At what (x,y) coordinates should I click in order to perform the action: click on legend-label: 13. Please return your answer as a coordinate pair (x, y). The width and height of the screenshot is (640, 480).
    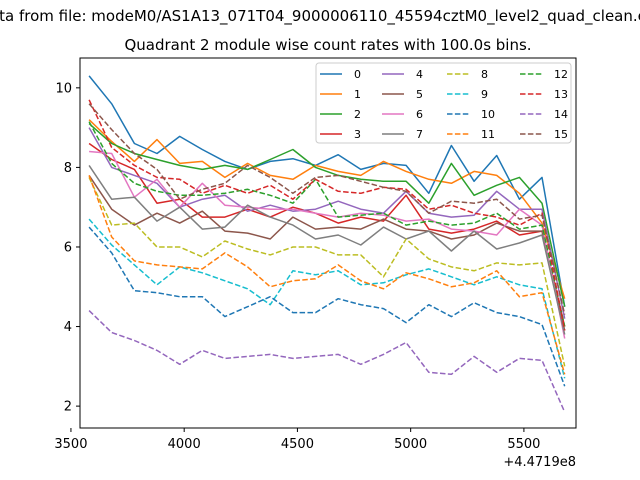
    Looking at the image, I should click on (561, 94).